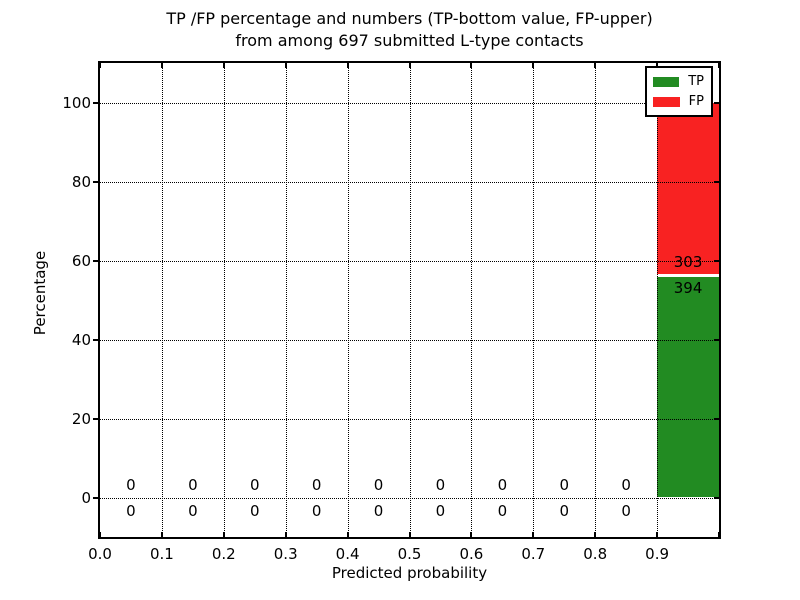 Image resolution: width=800 pixels, height=600 pixels. Describe the element at coordinates (471, 554) in the screenshot. I see `x-tick-label: 0.6` at that location.